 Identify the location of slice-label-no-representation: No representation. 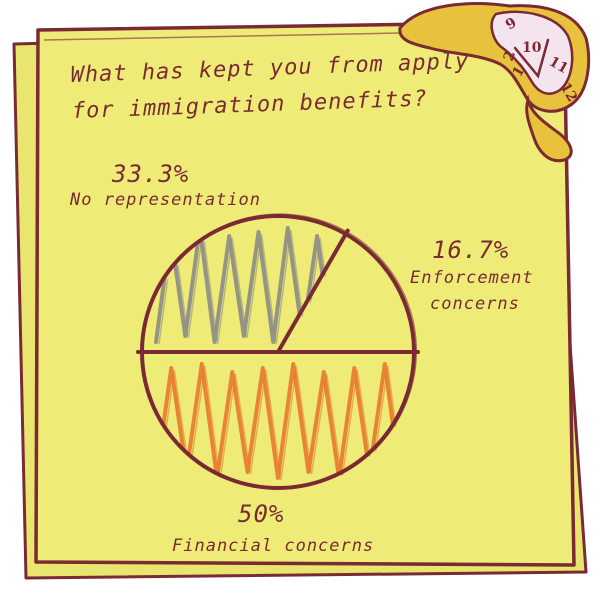
(165, 200).